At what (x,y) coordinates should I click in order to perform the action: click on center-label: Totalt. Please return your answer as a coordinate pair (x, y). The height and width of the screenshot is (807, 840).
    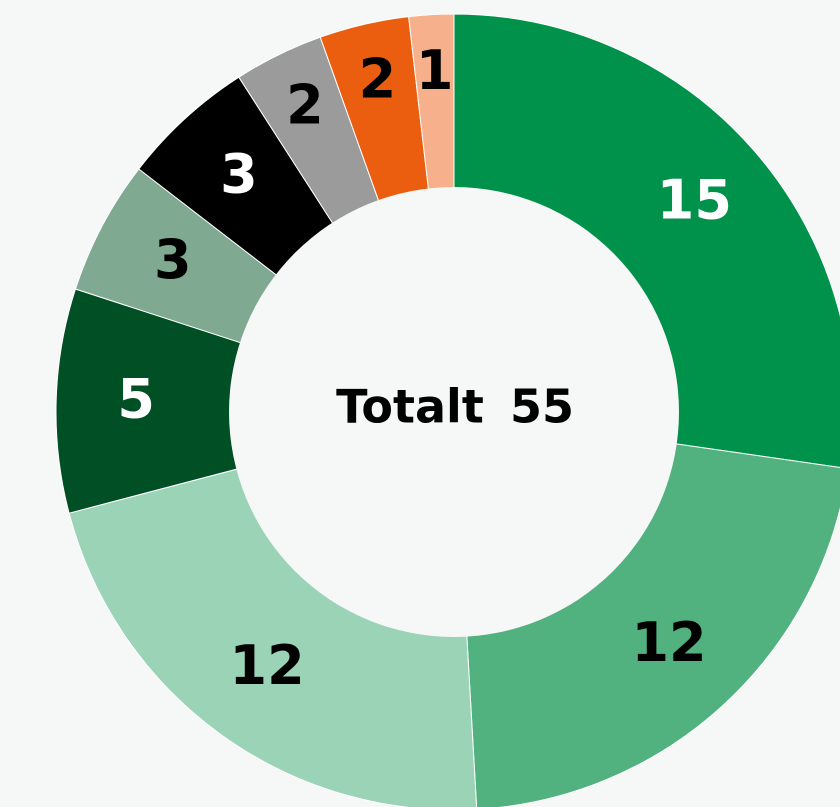
    Looking at the image, I should click on (410, 407).